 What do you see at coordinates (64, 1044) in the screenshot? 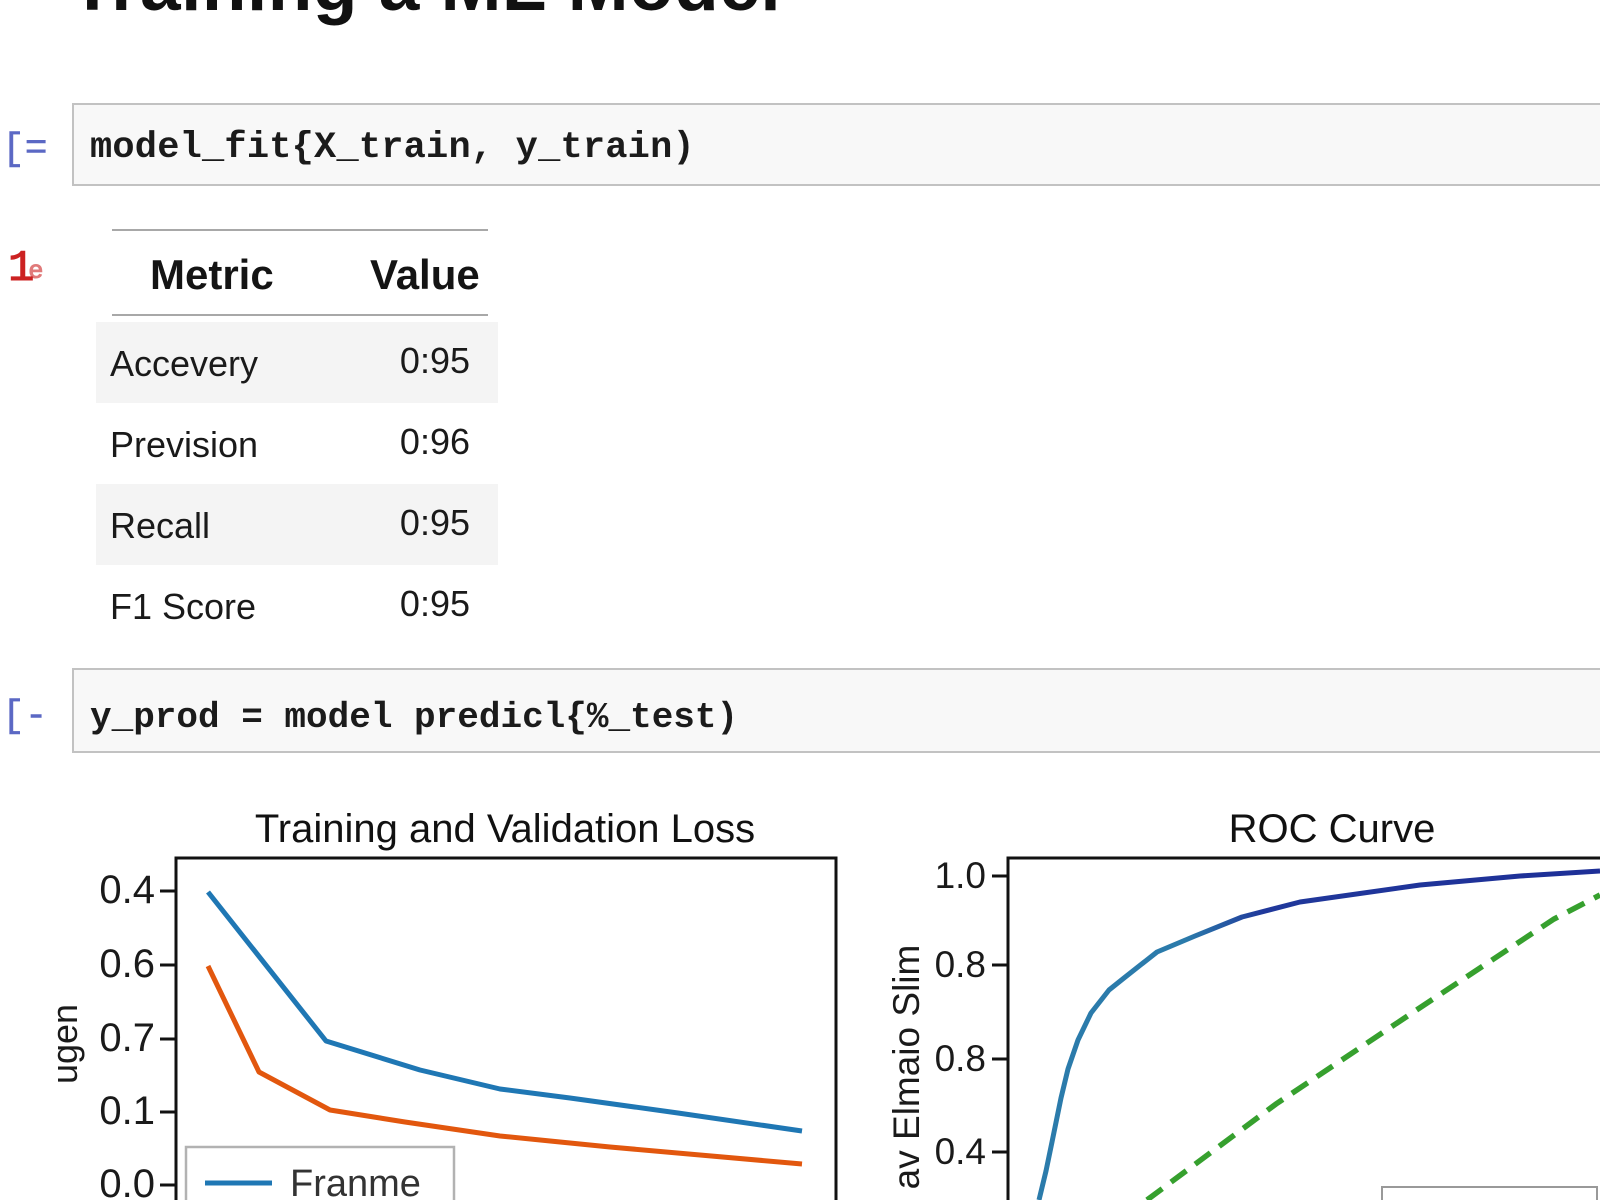
I see `svg-text: ugen` at bounding box center [64, 1044].